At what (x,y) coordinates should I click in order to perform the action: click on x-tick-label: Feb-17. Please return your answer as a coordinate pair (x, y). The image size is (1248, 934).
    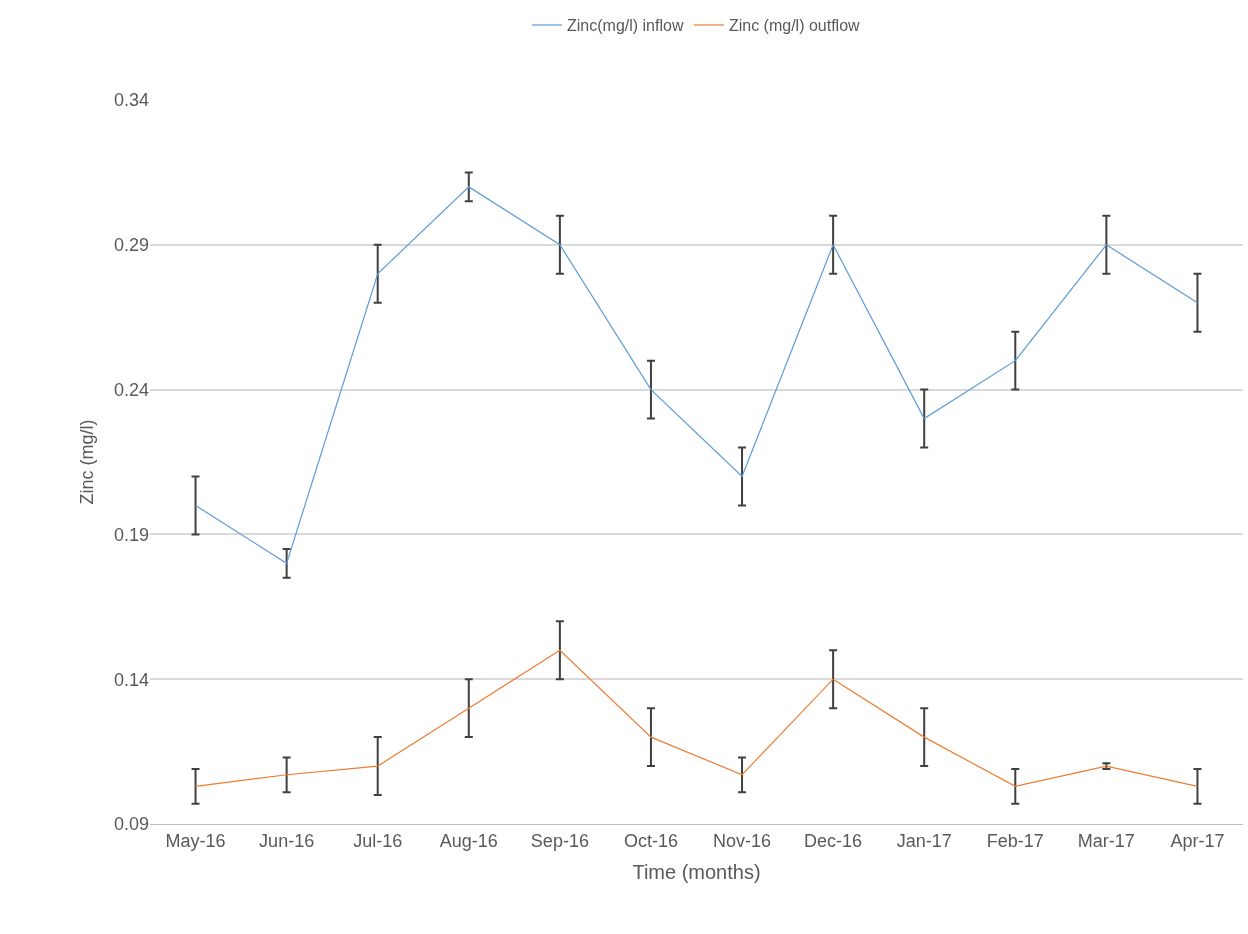
    Looking at the image, I should click on (1015, 840).